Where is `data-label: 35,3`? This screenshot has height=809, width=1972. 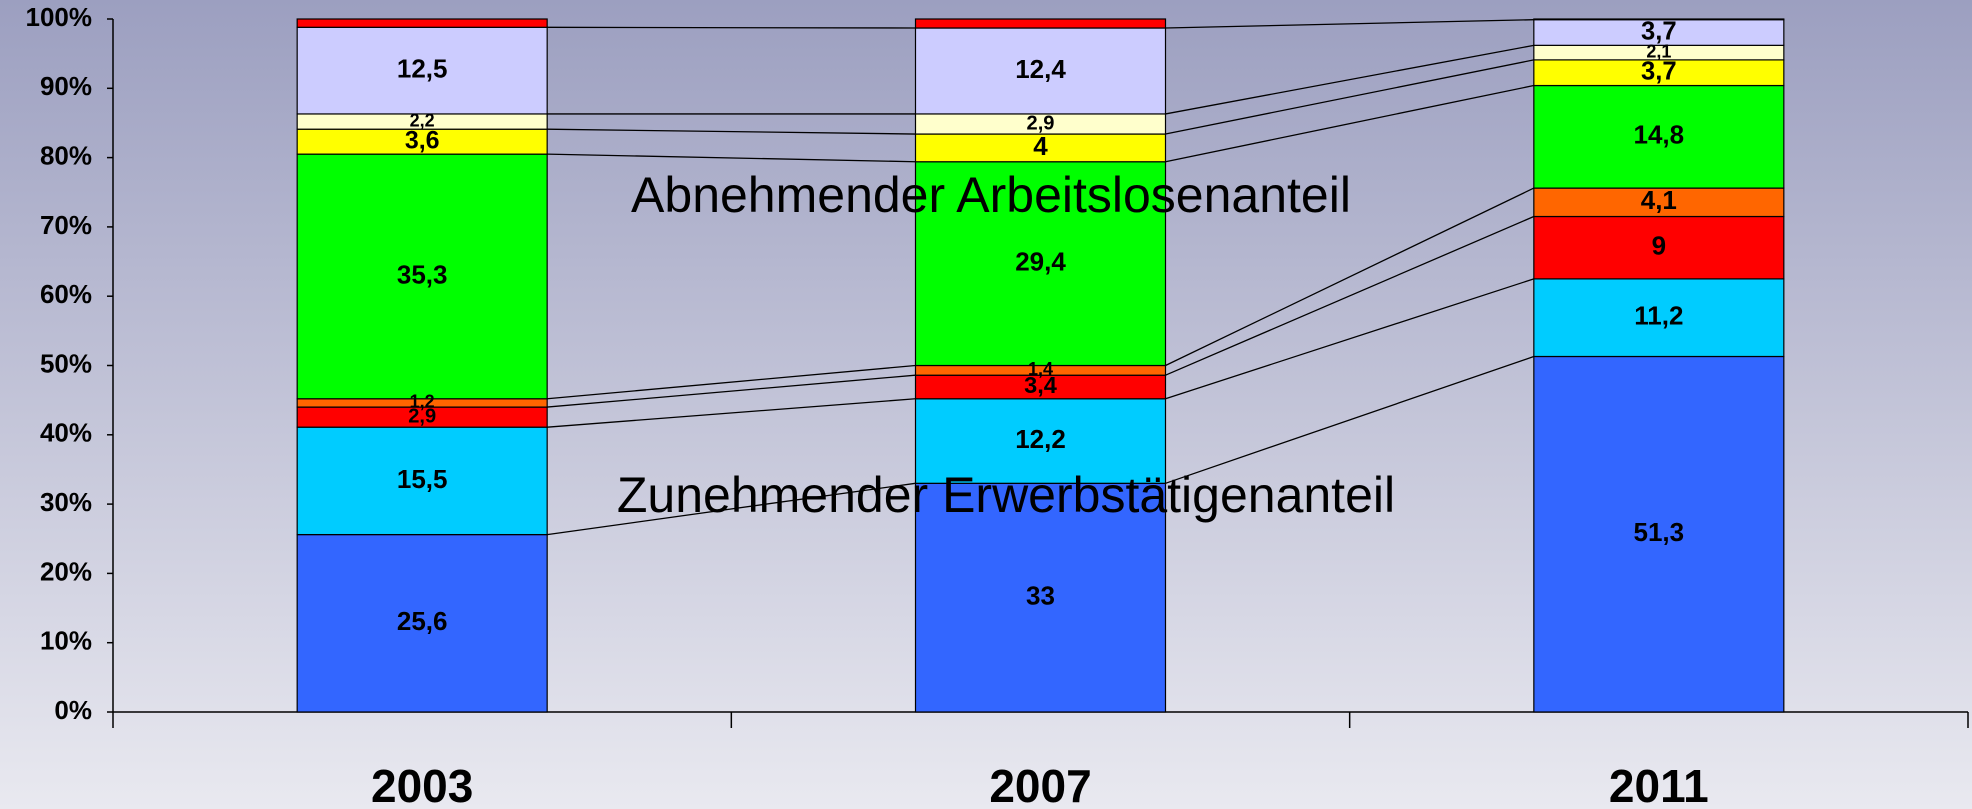
data-label: 35,3 is located at coordinates (422, 274).